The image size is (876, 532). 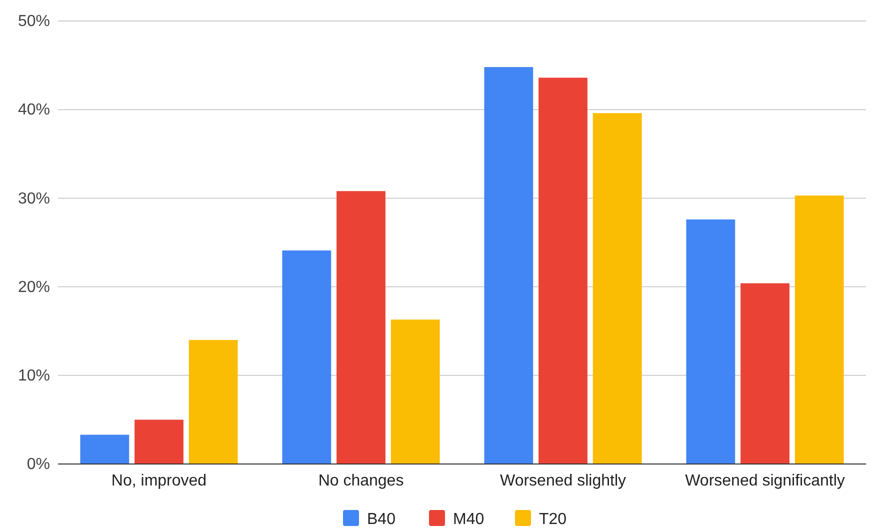 What do you see at coordinates (34, 287) in the screenshot?
I see `y-tick-label: 20%` at bounding box center [34, 287].